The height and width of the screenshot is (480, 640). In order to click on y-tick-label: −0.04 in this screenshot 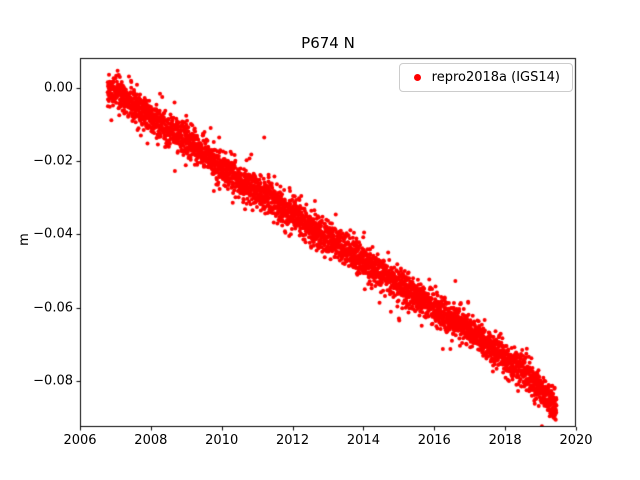, I will do `click(53, 234)`.